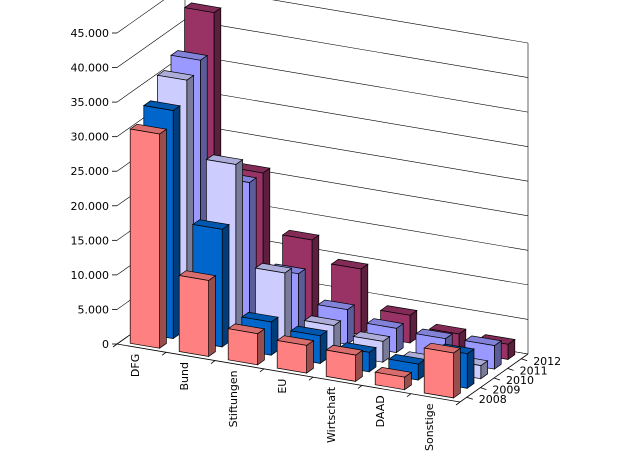  I want to click on series-label: 2011, so click(534, 370).